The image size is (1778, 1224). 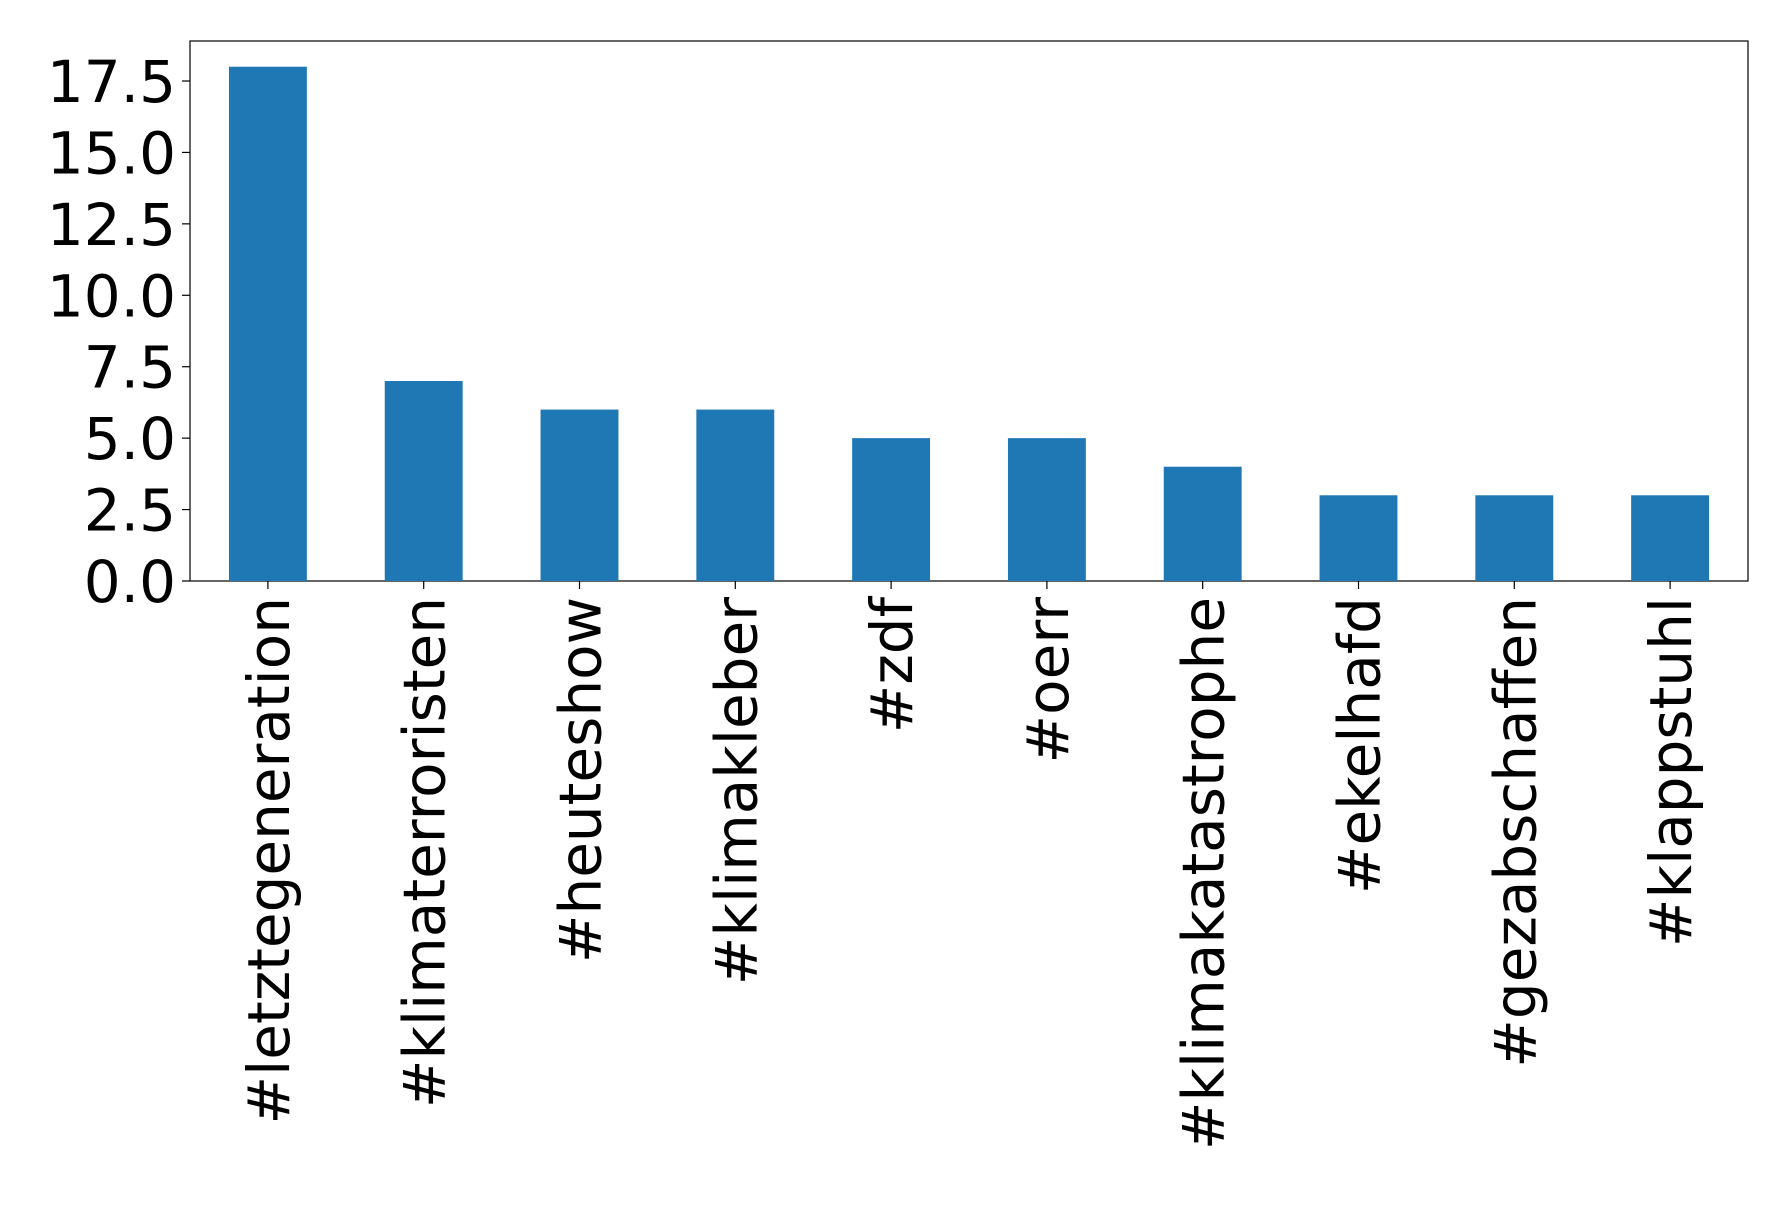 What do you see at coordinates (111, 153) in the screenshot?
I see `y-tick-label: 15.0` at bounding box center [111, 153].